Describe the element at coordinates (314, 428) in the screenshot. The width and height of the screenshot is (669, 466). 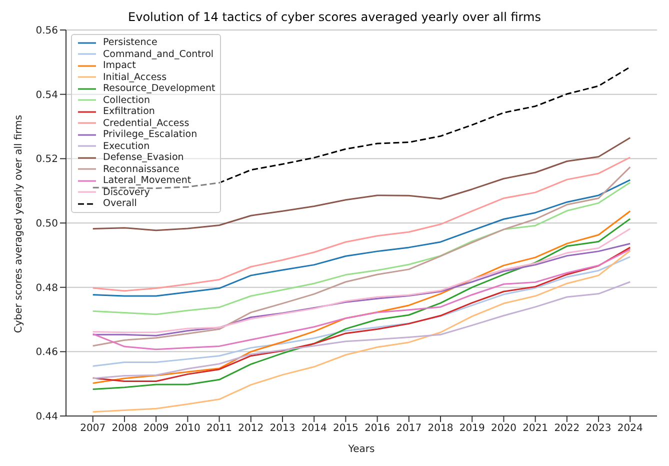
I see `x-tick-label: 2014` at that location.